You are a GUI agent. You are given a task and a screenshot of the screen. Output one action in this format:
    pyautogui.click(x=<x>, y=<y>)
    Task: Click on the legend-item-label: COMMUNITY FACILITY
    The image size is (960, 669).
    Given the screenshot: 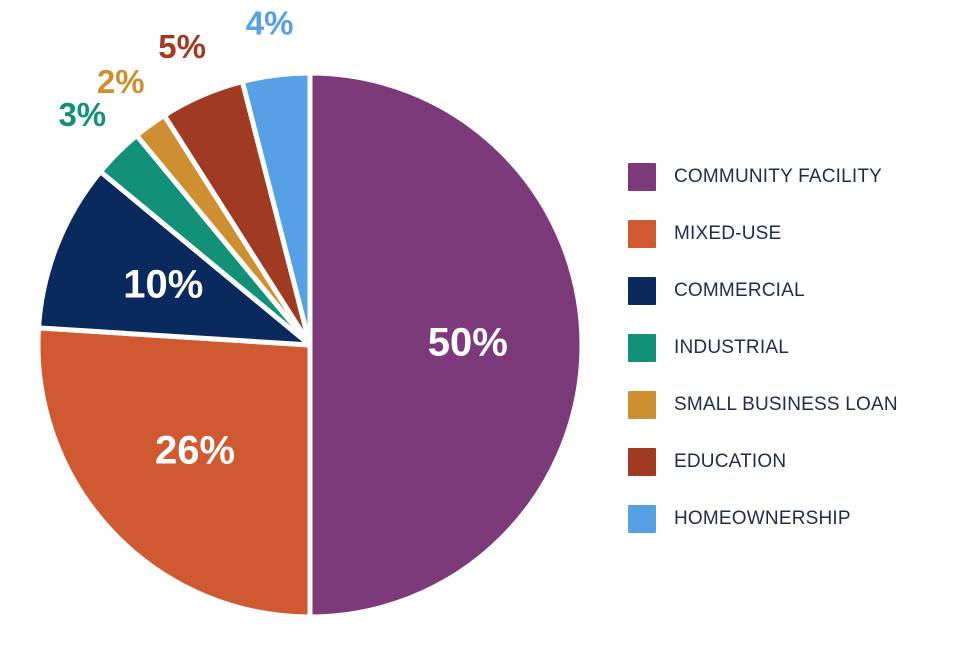 What is the action you would take?
    pyautogui.click(x=778, y=176)
    